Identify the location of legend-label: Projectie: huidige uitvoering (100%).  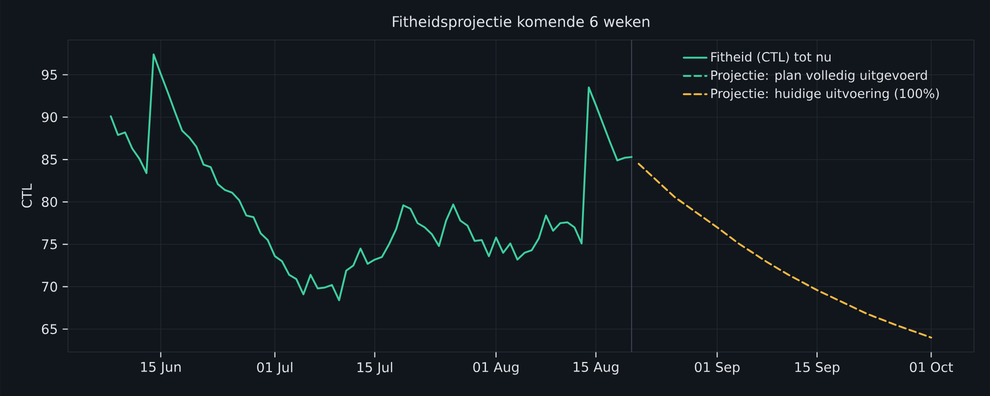
(825, 94).